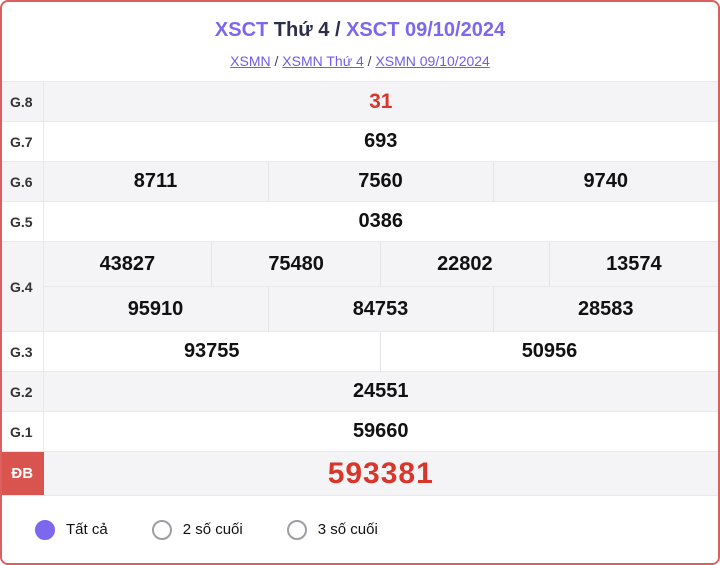 The image size is (720, 565). I want to click on prize-value-g3-2: 50956, so click(549, 351).